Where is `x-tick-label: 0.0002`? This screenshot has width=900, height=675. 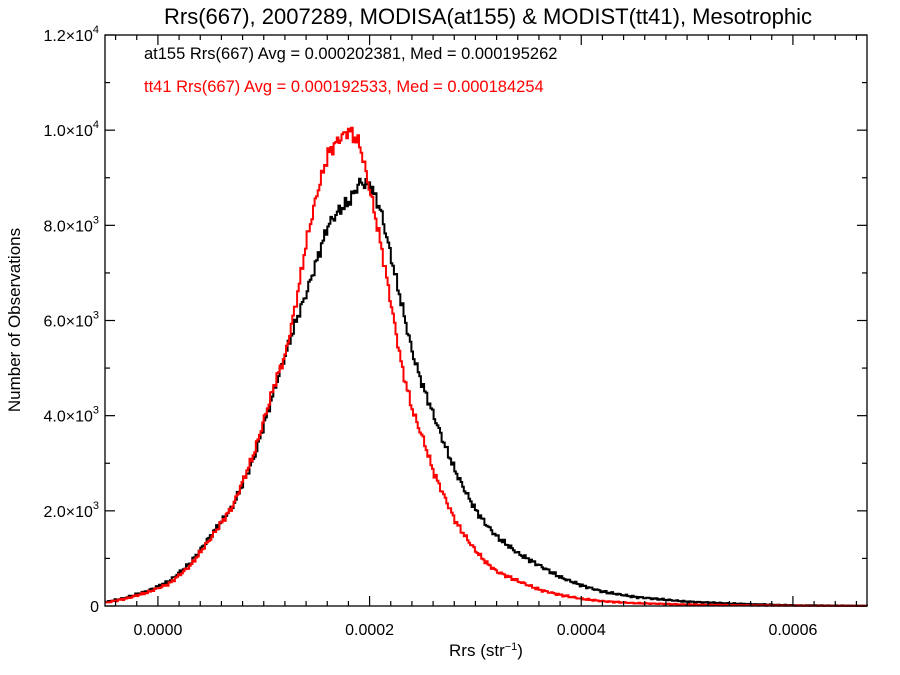
x-tick-label: 0.0002 is located at coordinates (369, 630).